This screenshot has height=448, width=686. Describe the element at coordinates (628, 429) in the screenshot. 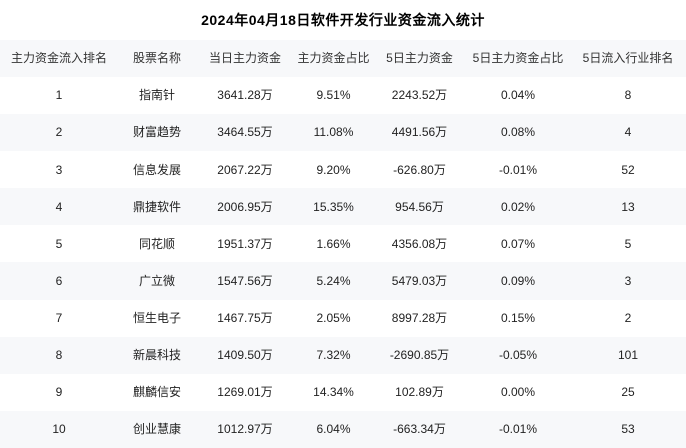

I see `cell-5day-industry-rank: 53` at that location.